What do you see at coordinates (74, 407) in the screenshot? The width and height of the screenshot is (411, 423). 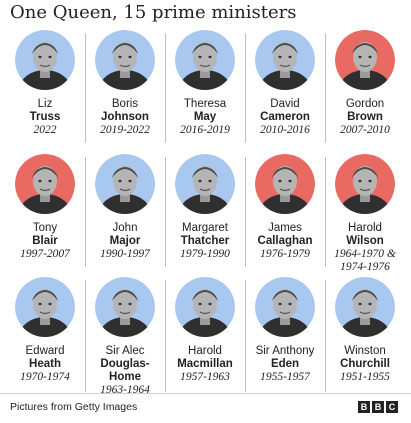 I see `photo-credit: Pictures from Getty Images` at bounding box center [74, 407].